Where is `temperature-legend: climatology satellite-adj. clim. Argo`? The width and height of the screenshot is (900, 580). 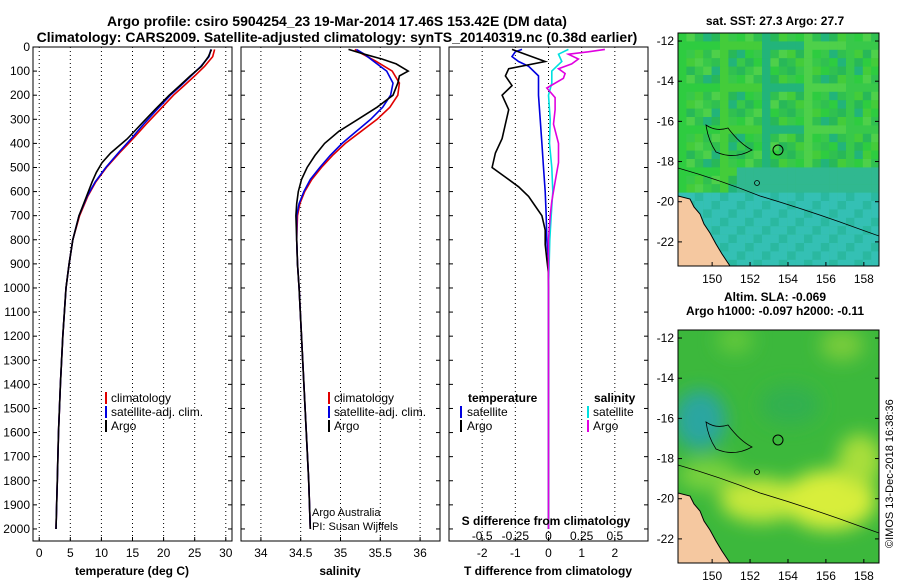 temperature-legend: climatology satellite-adj. clim. Argo is located at coordinates (154, 412).